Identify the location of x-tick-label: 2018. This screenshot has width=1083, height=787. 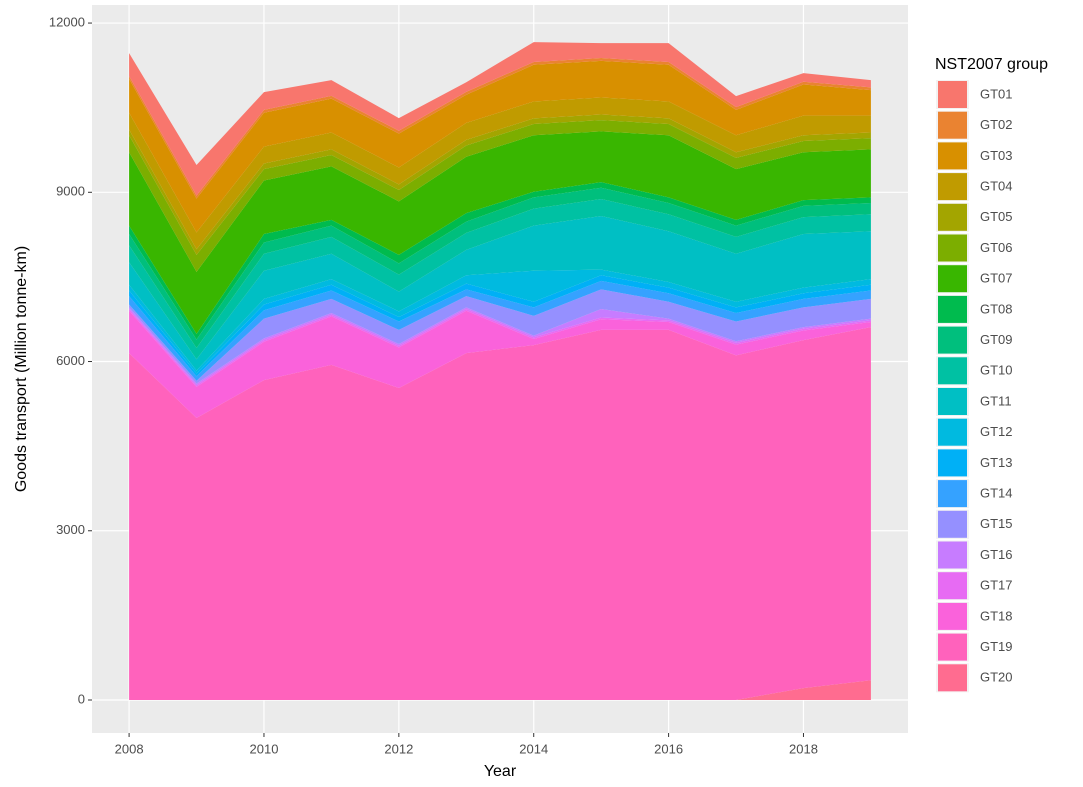
(803, 748).